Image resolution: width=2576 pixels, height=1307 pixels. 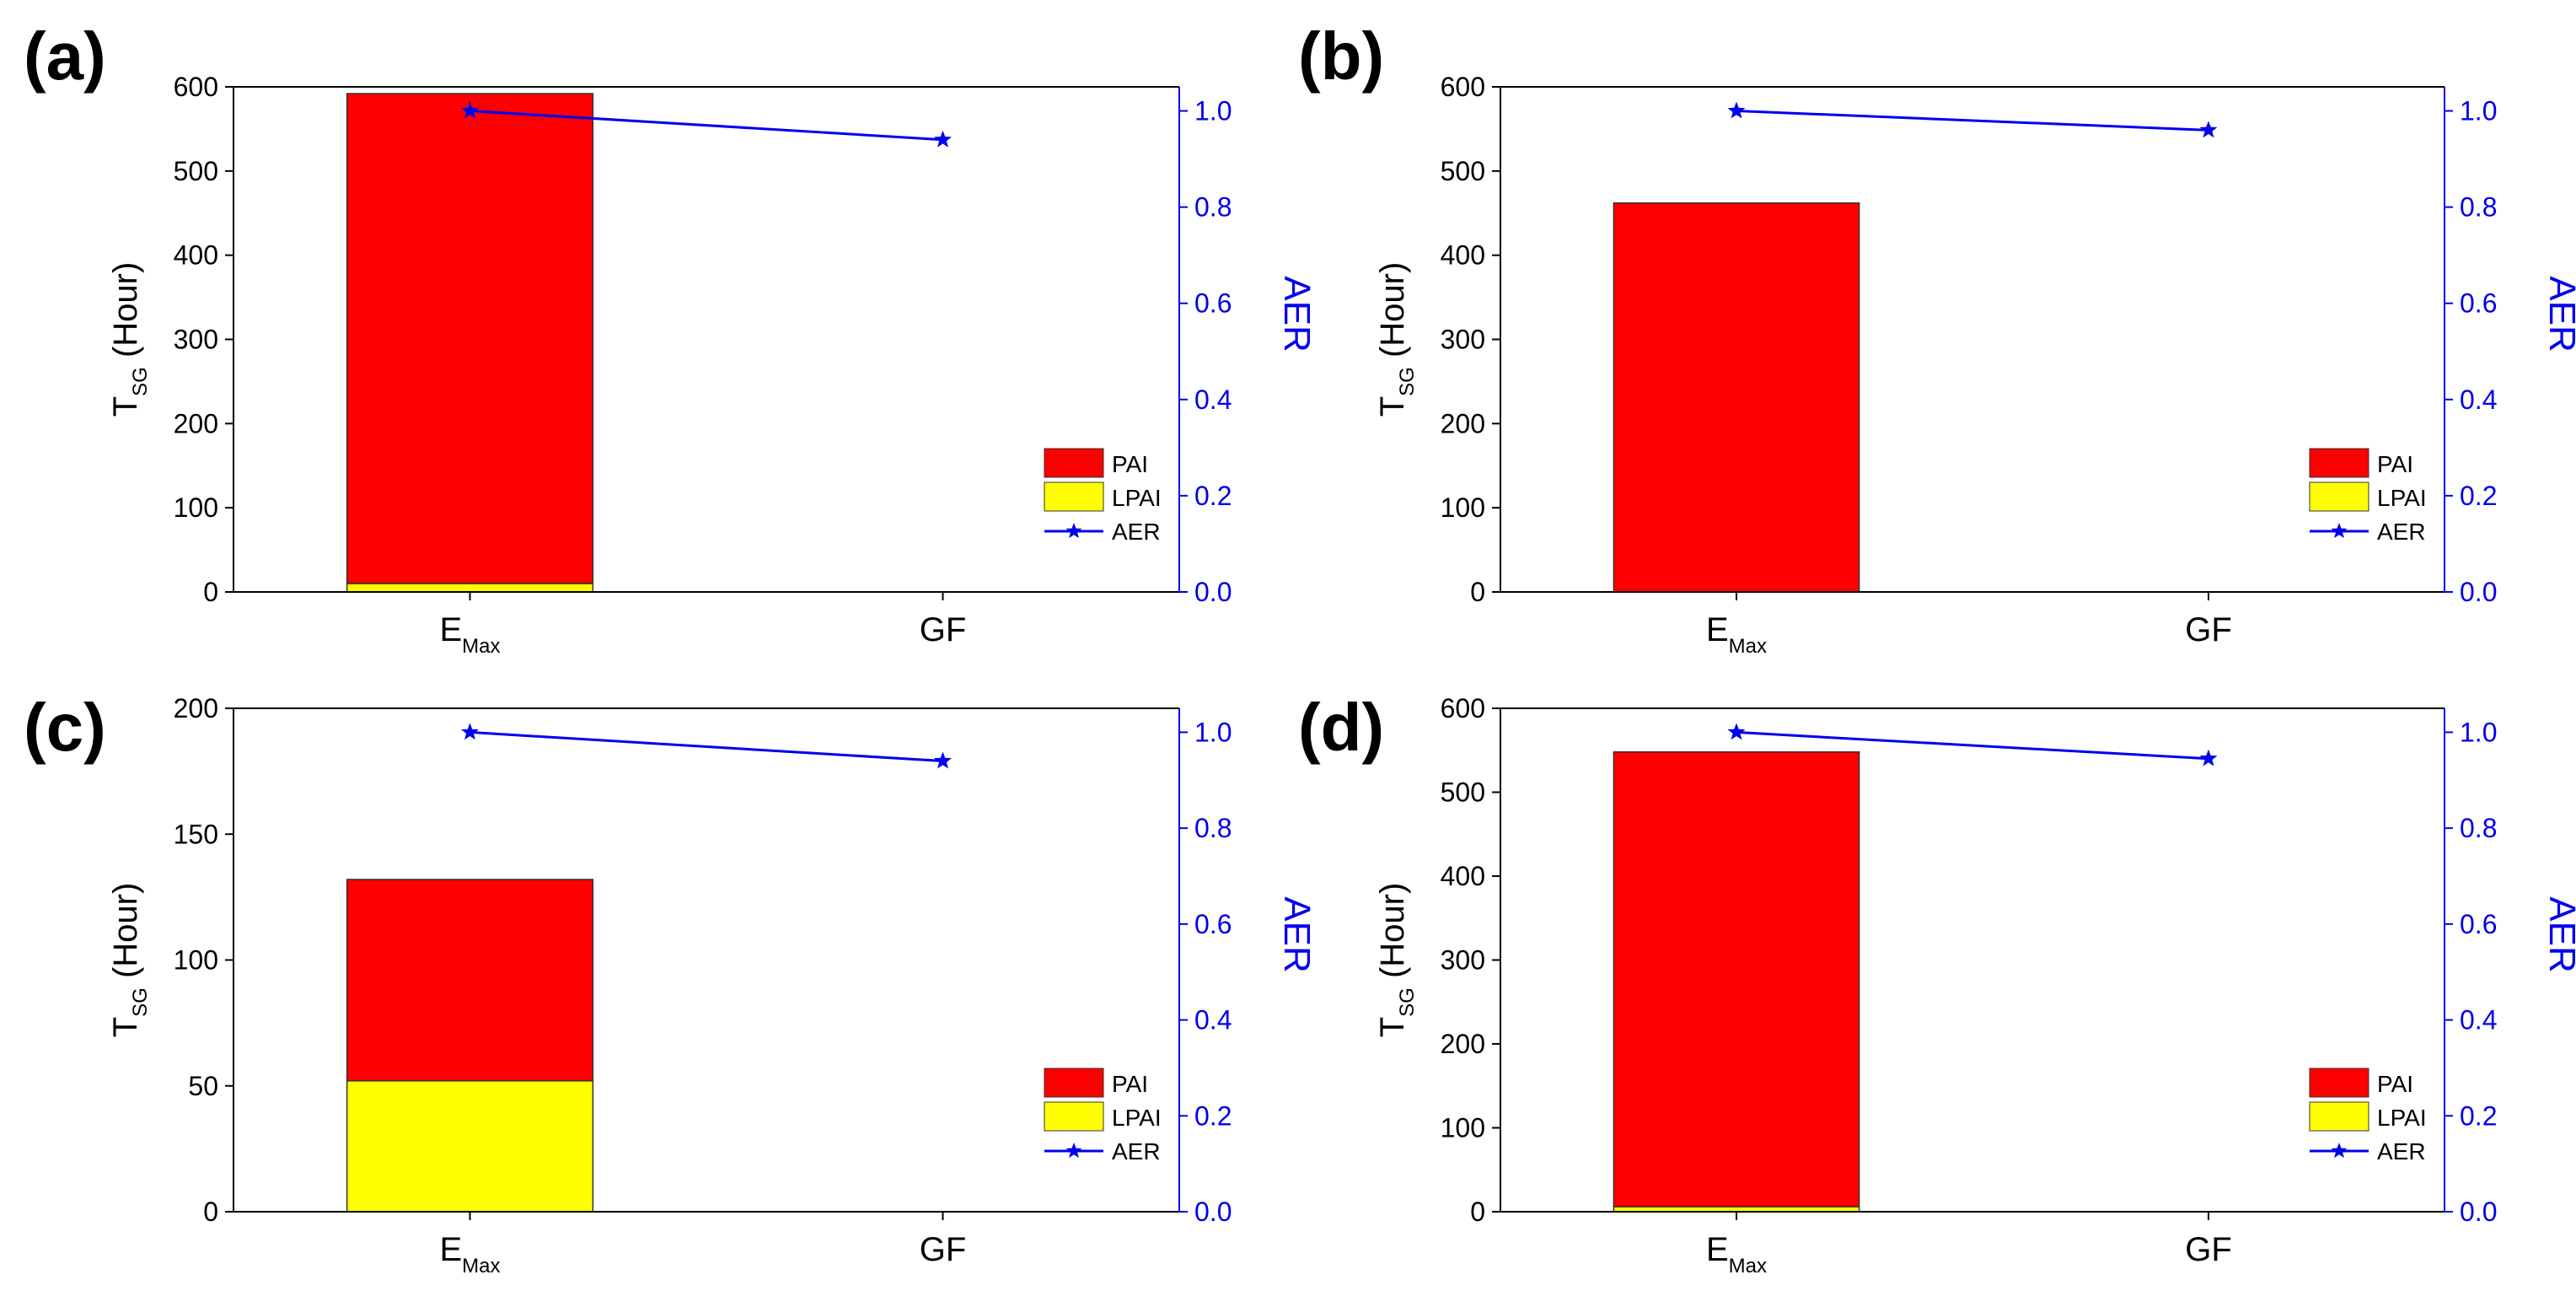 What do you see at coordinates (203, 1086) in the screenshot?
I see `y-tick-label: 50` at bounding box center [203, 1086].